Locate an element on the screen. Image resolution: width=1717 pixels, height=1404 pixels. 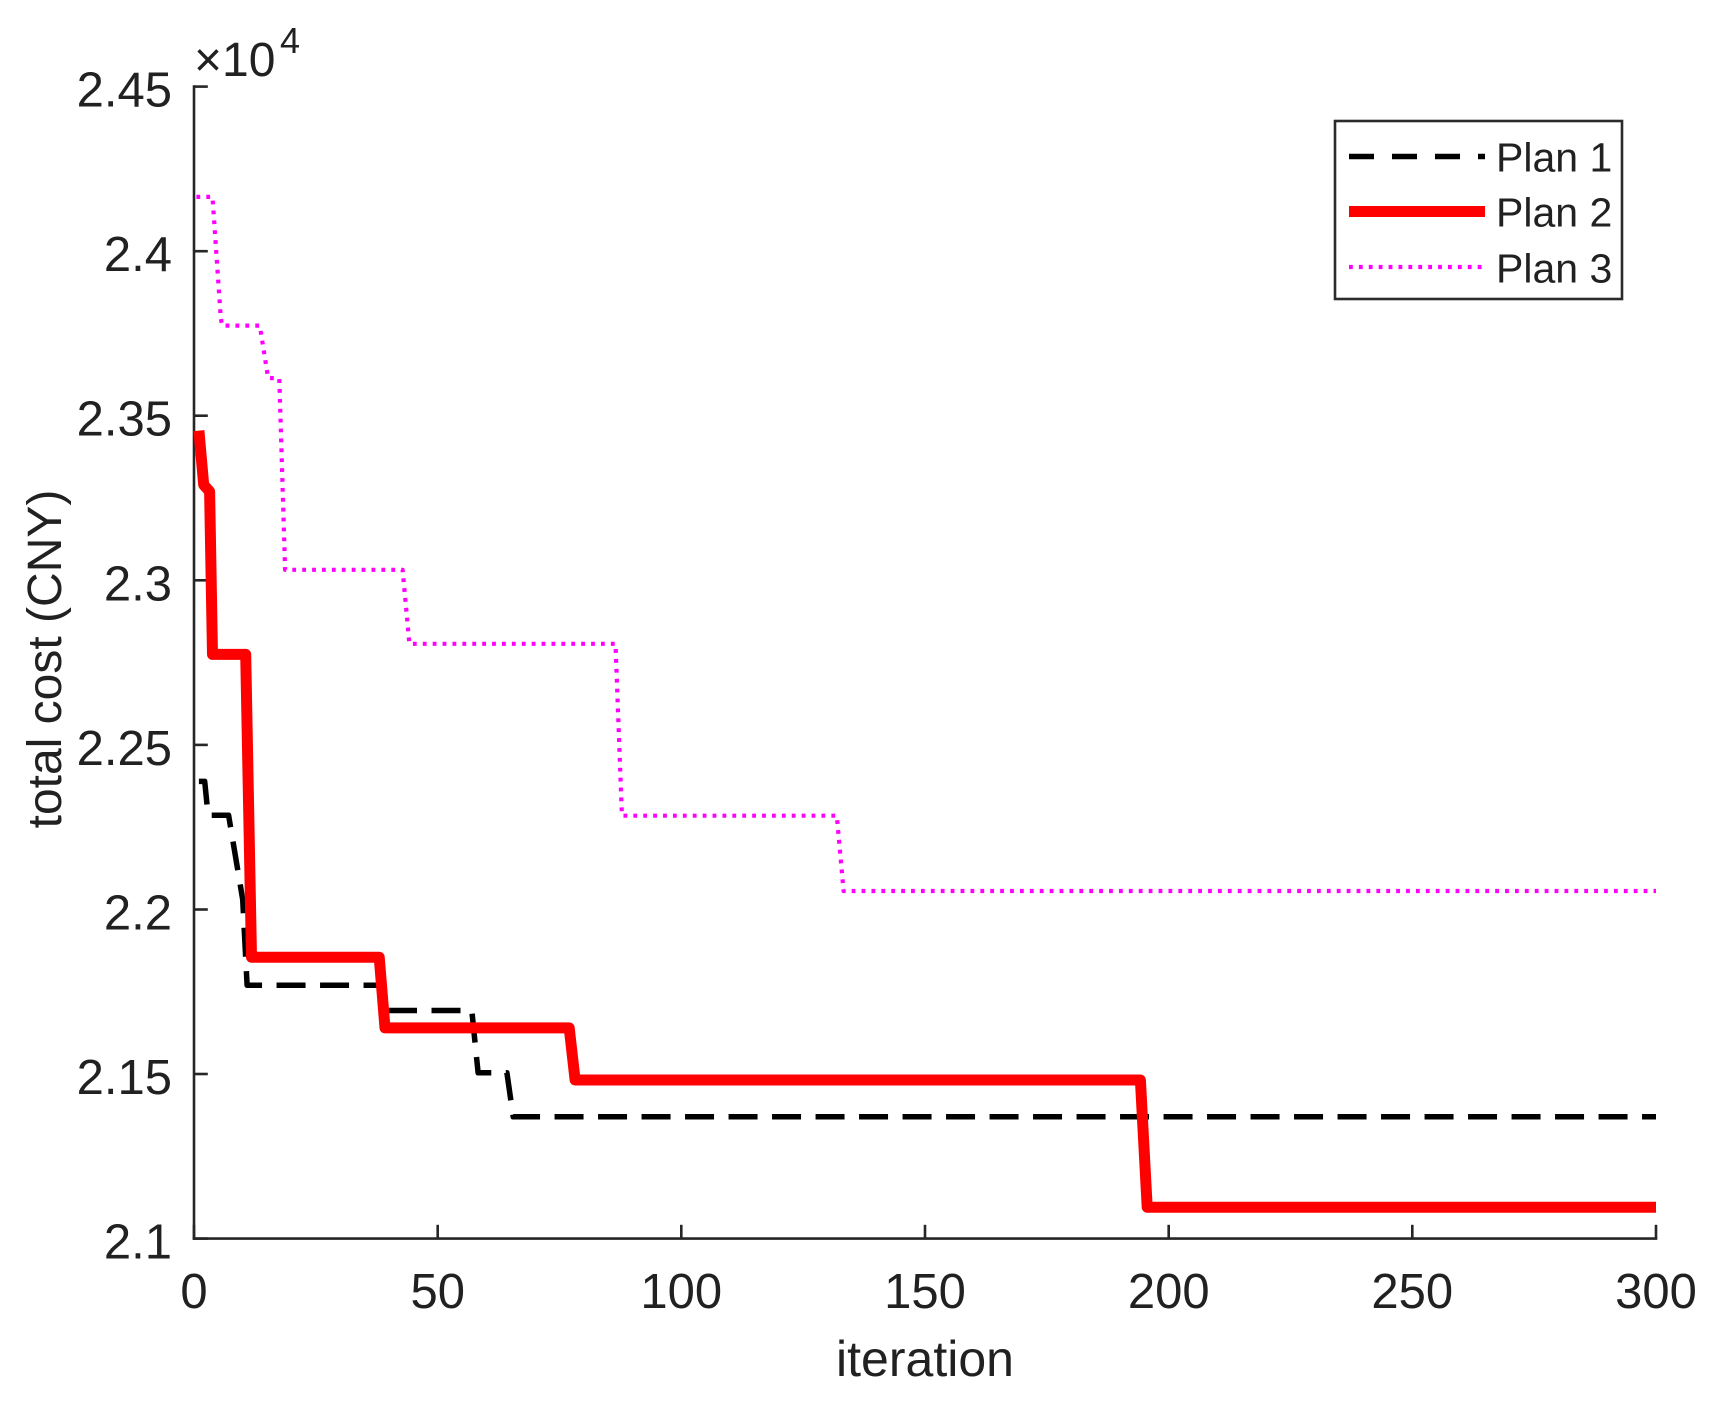
svg-text: 2.35 is located at coordinates (124, 420).